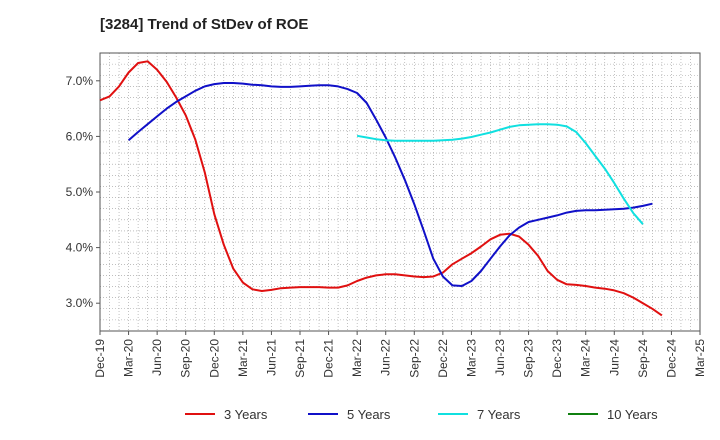 This screenshot has width=720, height=440. I want to click on x-tick-label: Dec-21, so click(329, 358).